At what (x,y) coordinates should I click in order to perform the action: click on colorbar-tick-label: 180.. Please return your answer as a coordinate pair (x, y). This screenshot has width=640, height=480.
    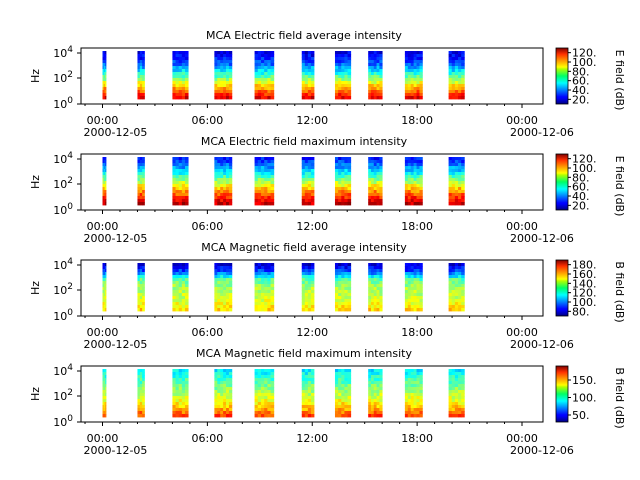
    Looking at the image, I should click on (584, 265).